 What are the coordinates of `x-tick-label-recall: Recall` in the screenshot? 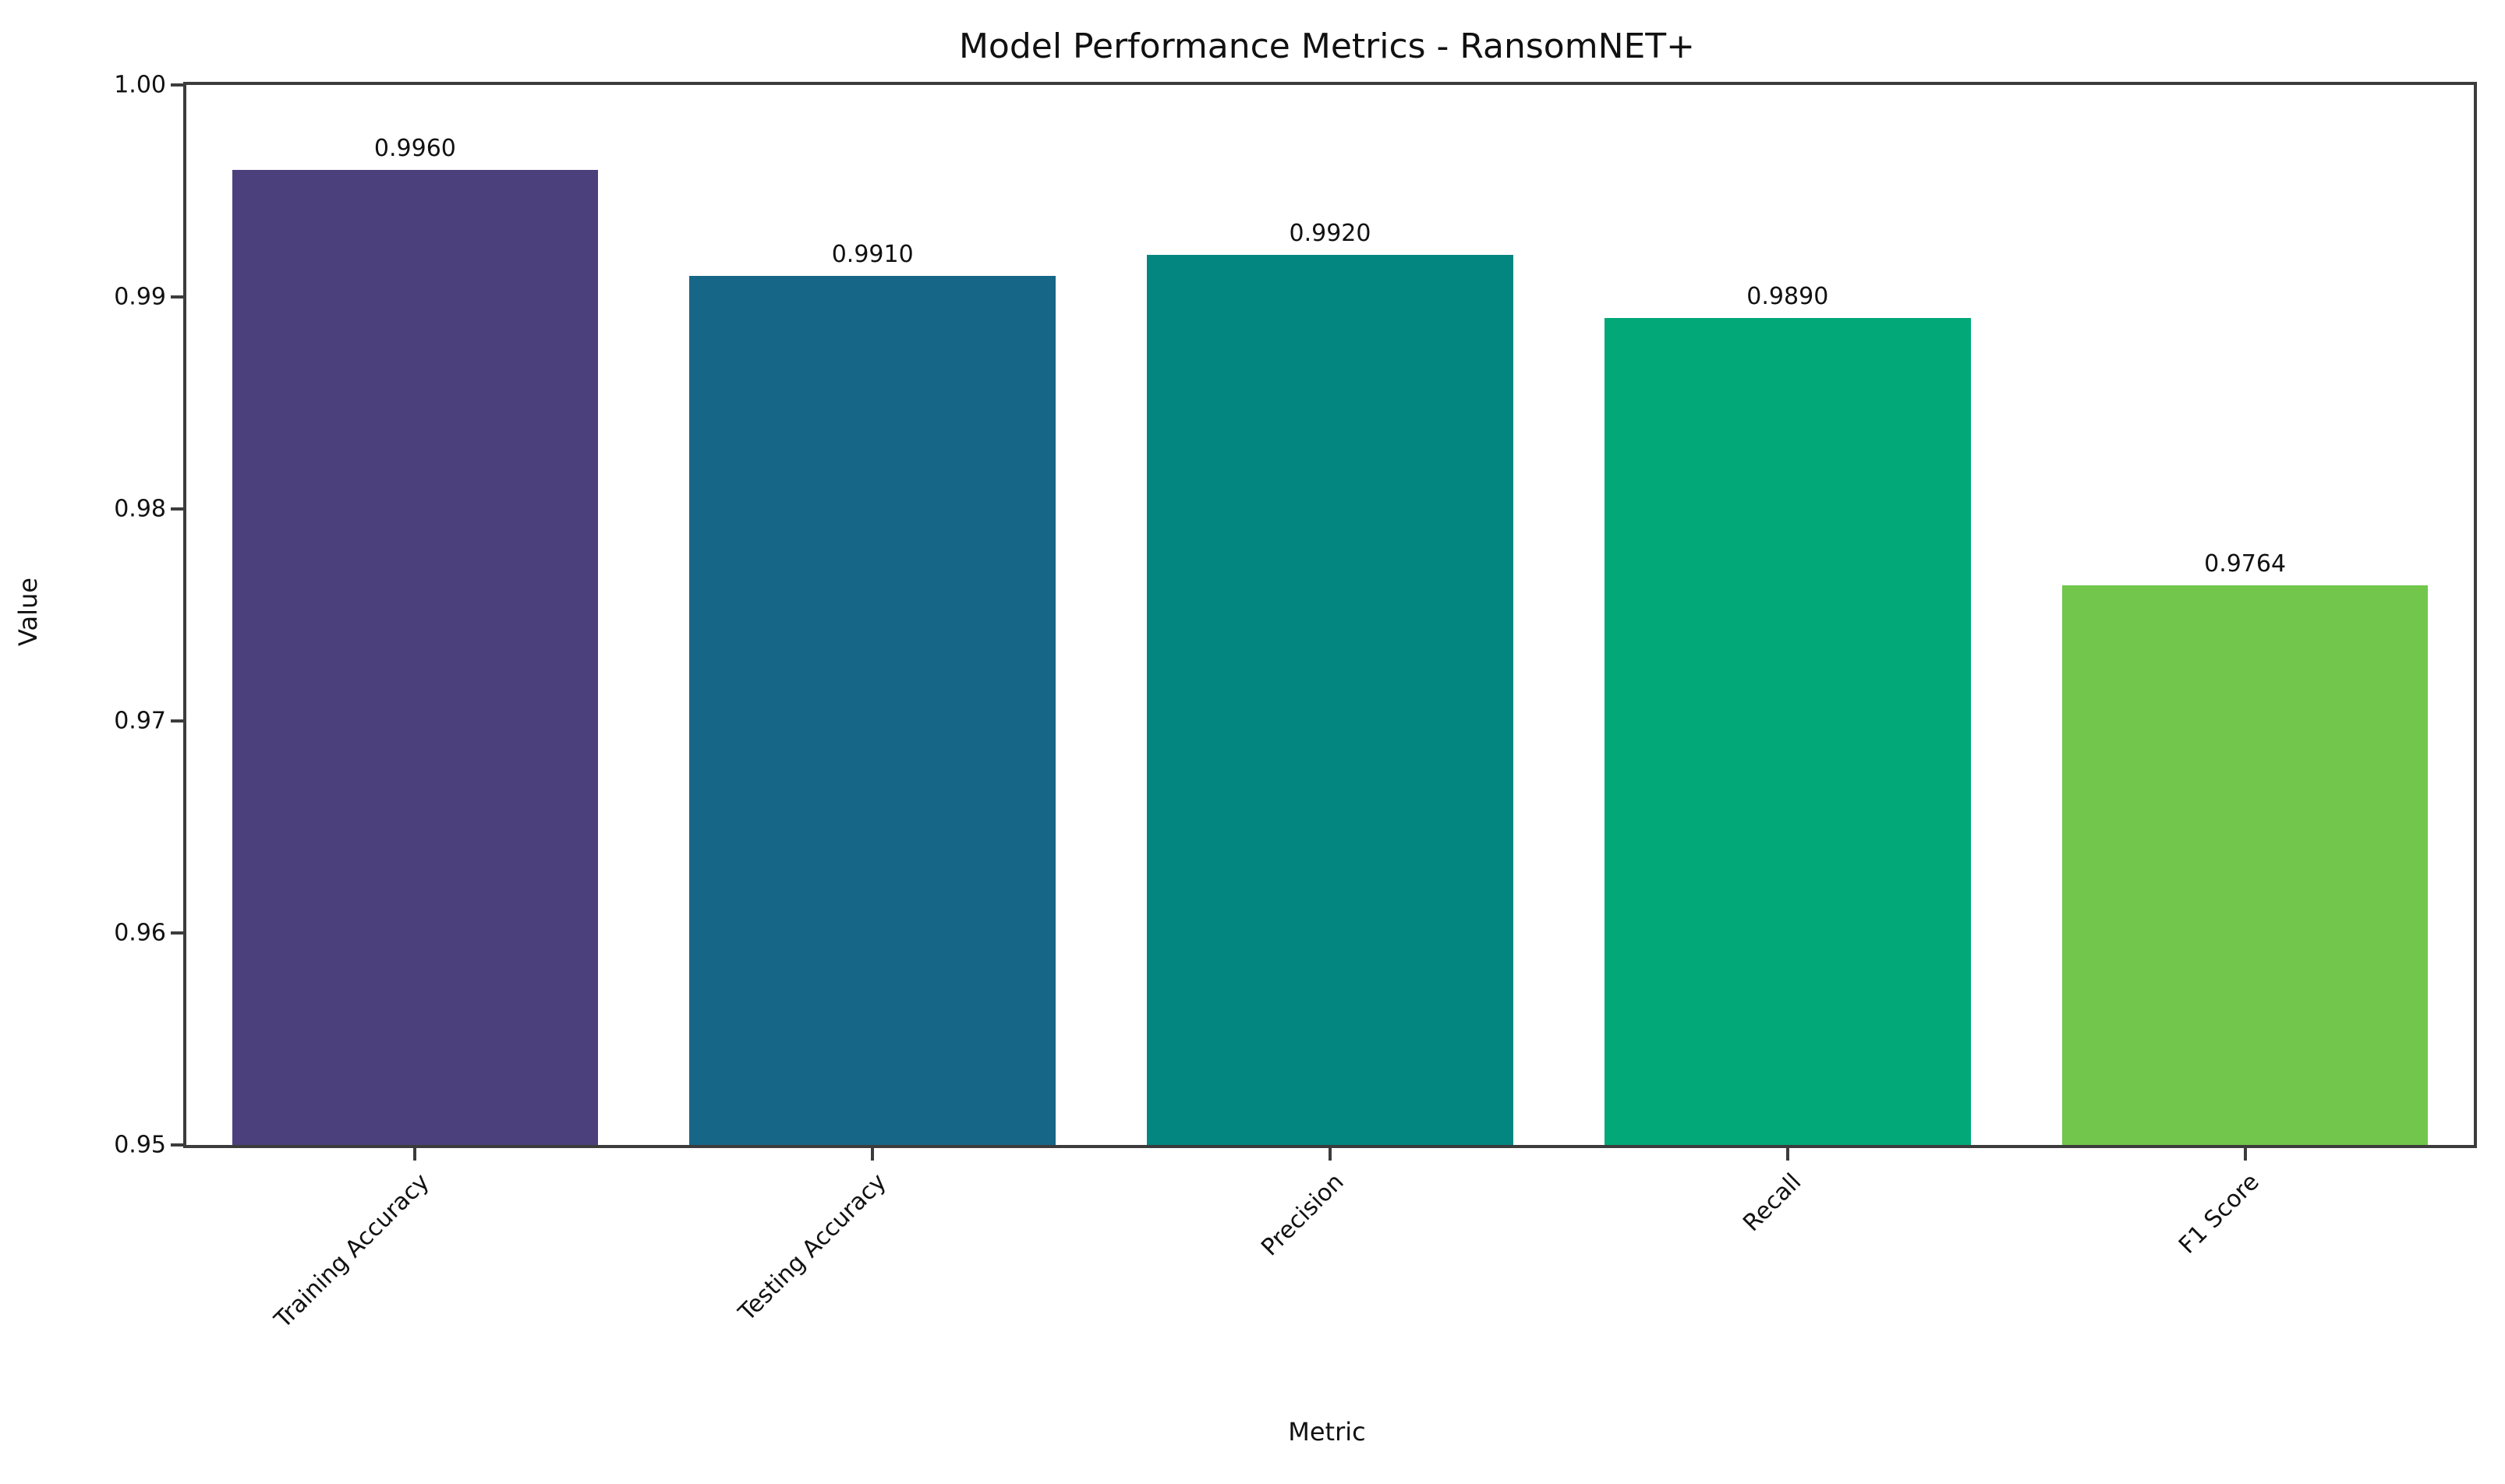 It's located at (1772, 1203).